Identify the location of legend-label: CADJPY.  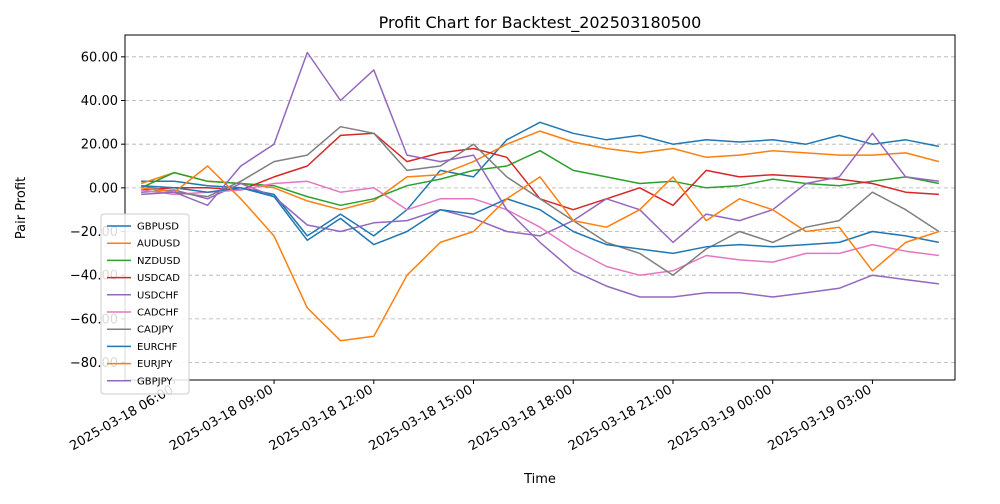
(155, 330).